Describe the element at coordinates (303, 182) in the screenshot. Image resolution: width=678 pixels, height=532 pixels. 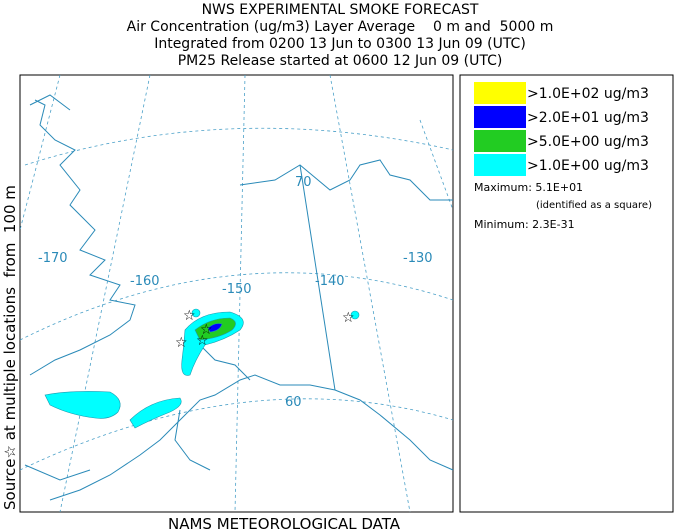
I see `graticule-label: 70` at that location.